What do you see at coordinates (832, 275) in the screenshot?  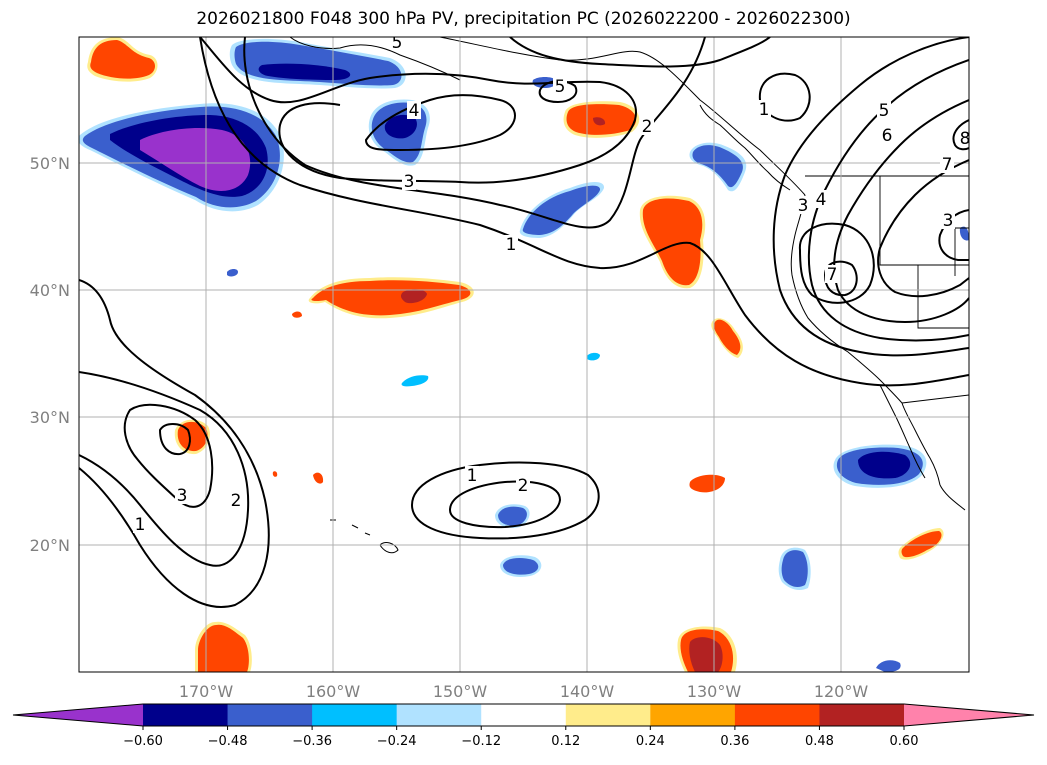 I see `clab-7-a: 7` at bounding box center [832, 275].